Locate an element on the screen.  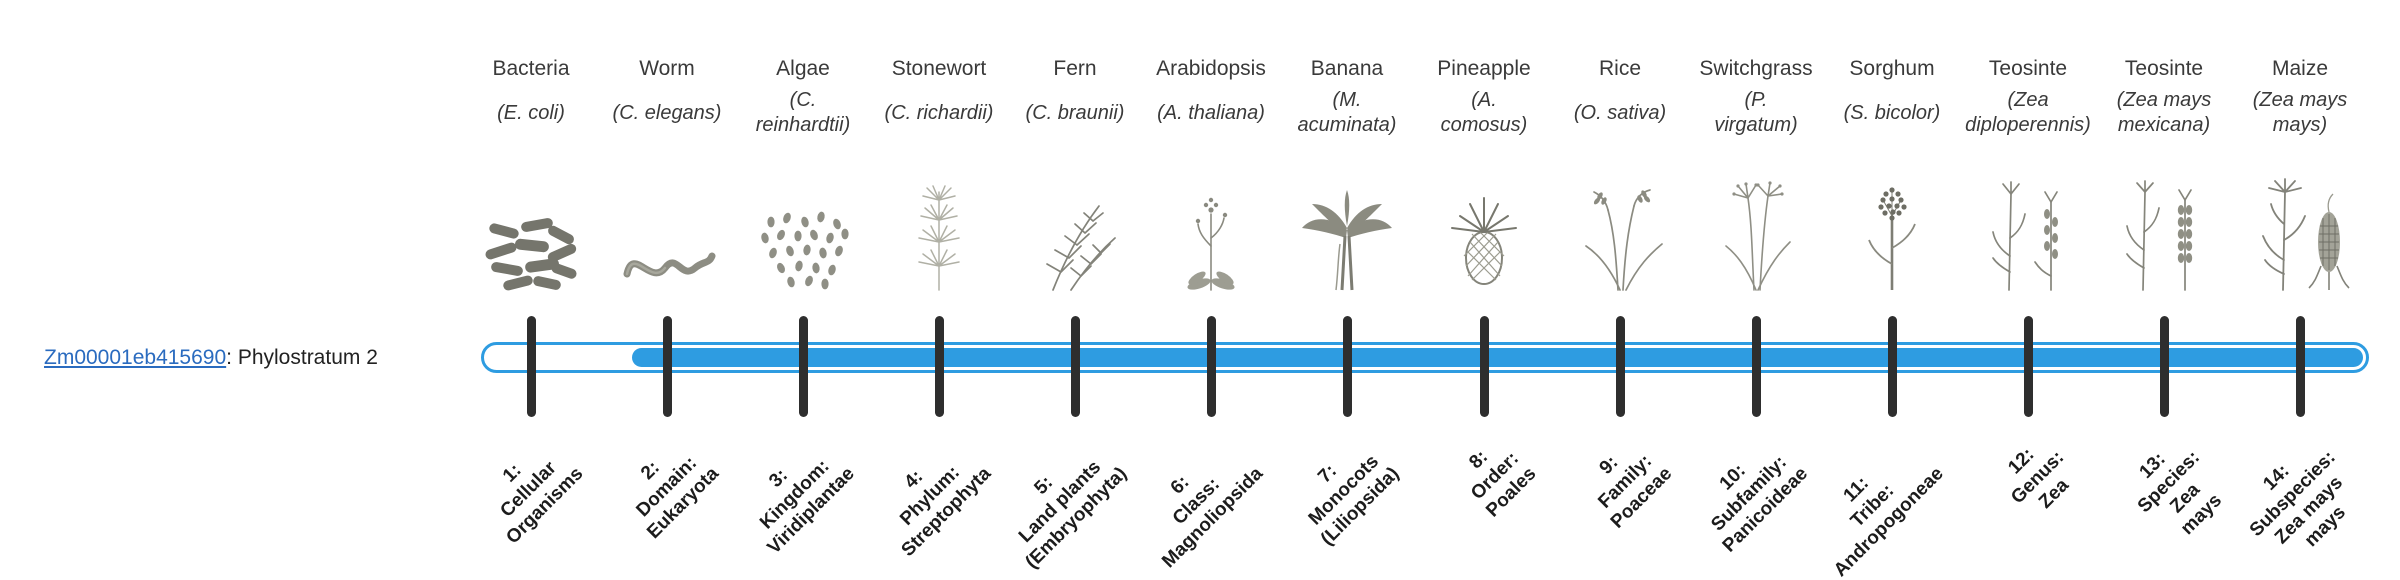
arabidopsis-icon is located at coordinates (1211, 218).